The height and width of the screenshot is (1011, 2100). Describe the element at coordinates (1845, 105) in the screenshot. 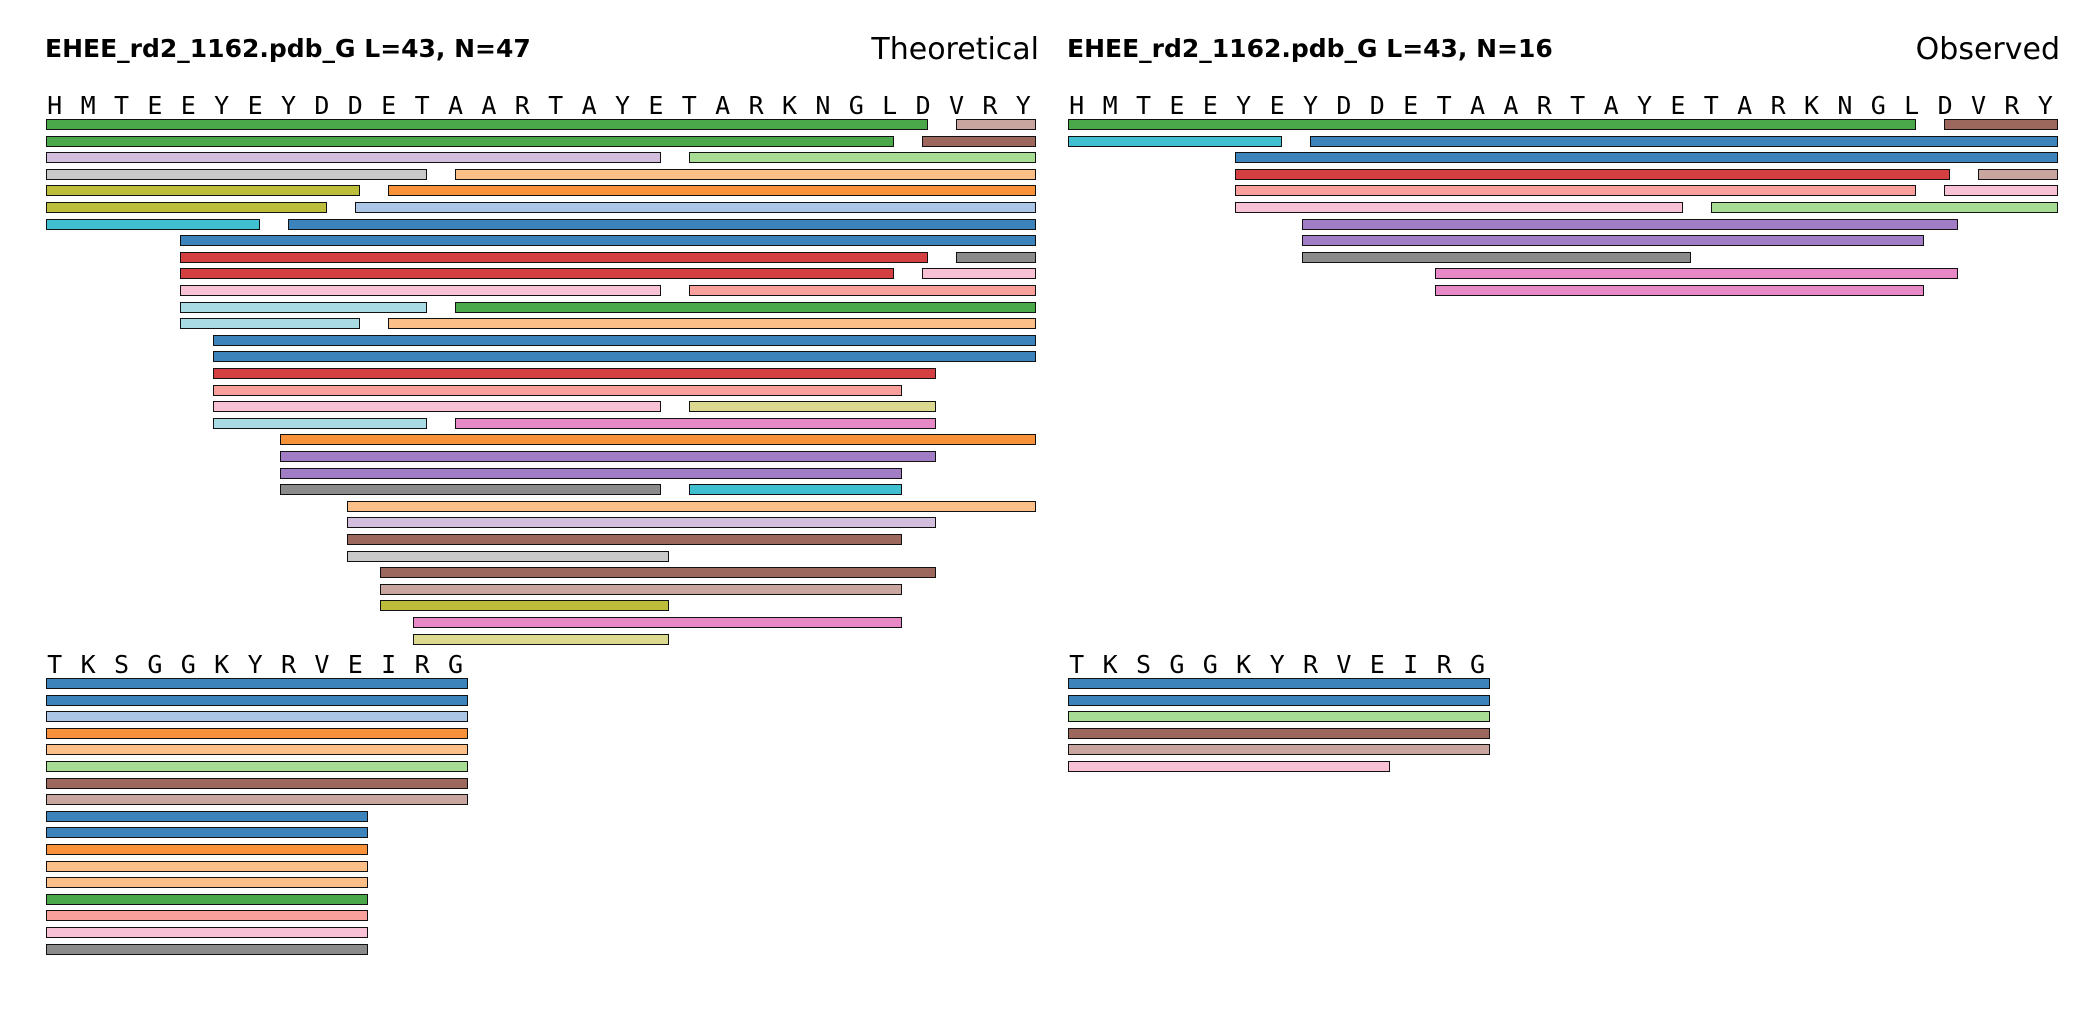

I see `residue-label: N` at that location.